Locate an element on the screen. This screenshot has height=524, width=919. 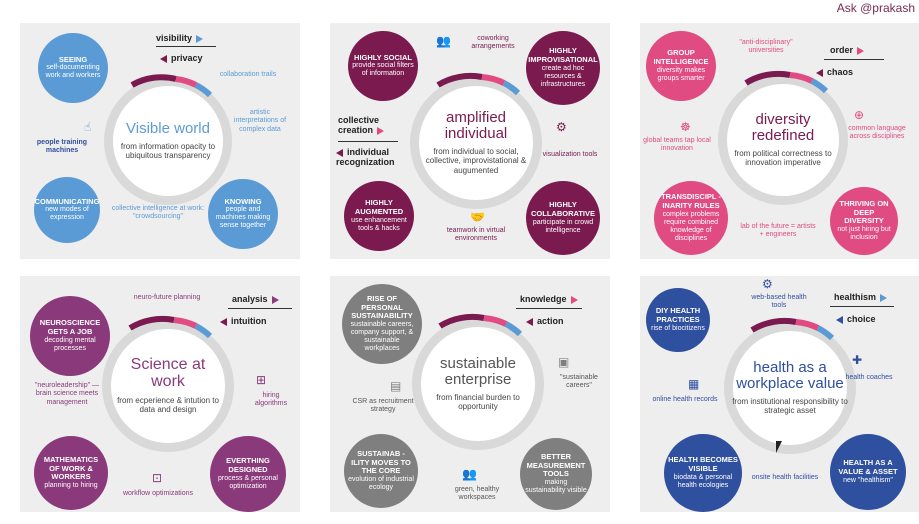
bubble-text: diversity makes groups smarter is located at coordinates (681, 74).